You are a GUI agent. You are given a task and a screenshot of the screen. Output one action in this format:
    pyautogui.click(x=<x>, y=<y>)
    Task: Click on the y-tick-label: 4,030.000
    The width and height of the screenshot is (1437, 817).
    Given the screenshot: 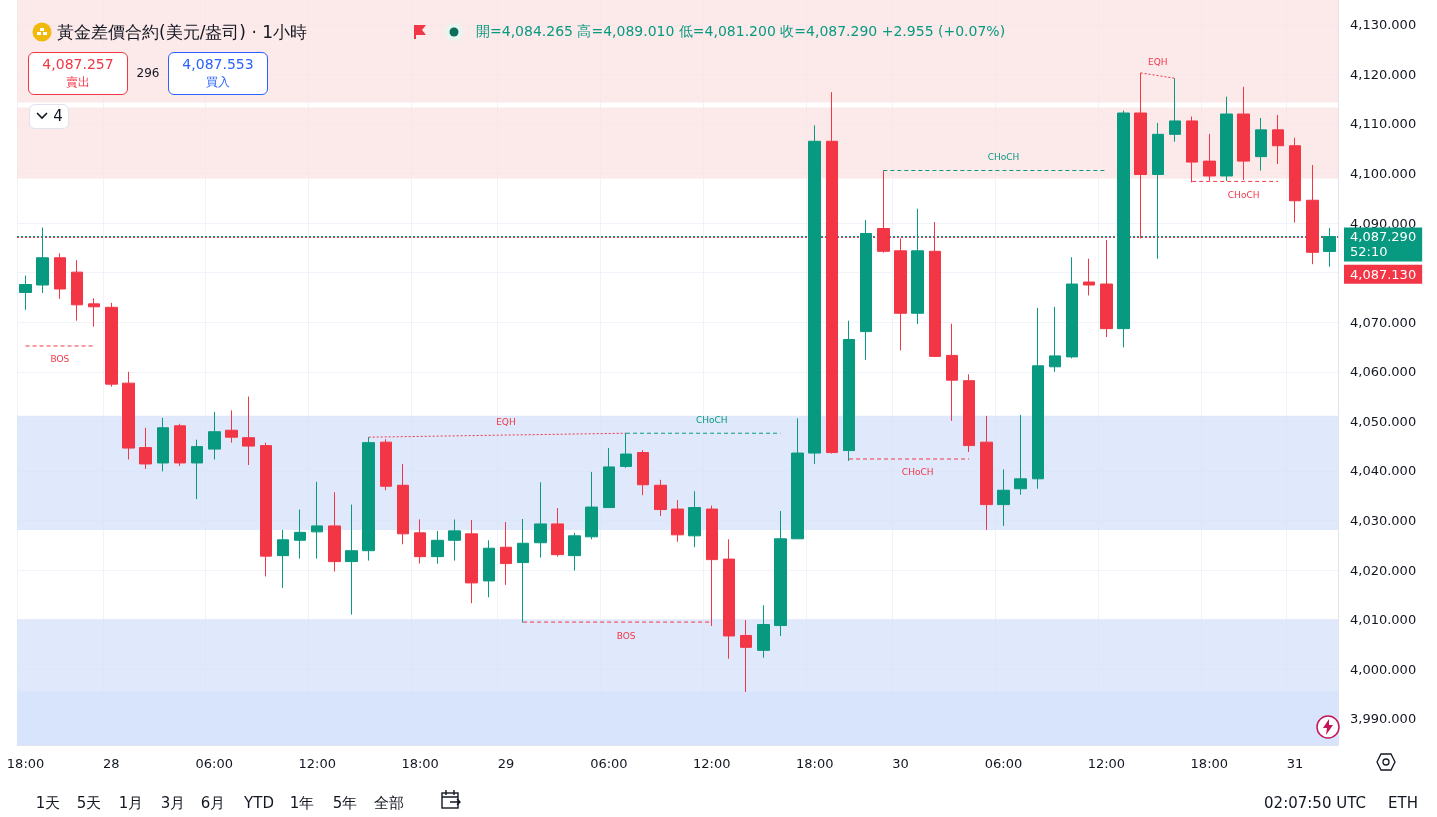 What is the action you would take?
    pyautogui.click(x=1383, y=520)
    